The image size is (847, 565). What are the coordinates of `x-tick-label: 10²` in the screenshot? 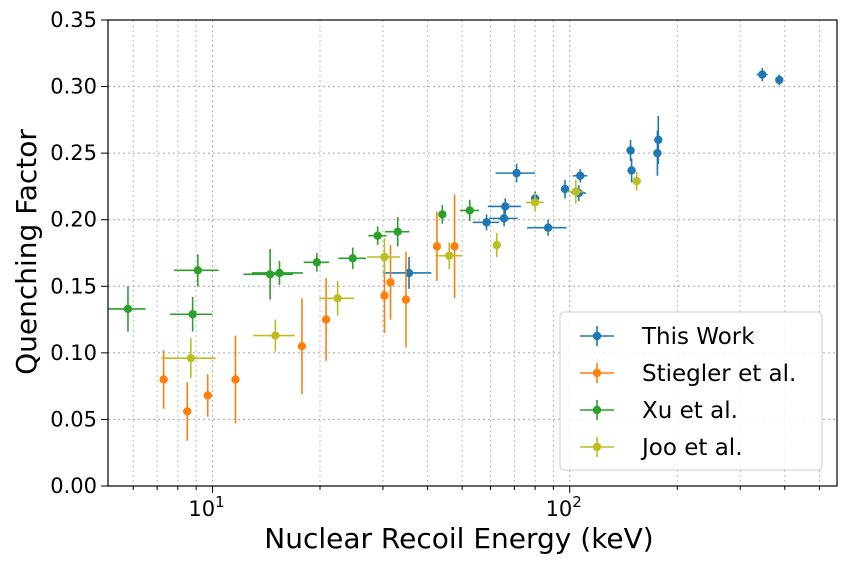 It's located at (564, 507).